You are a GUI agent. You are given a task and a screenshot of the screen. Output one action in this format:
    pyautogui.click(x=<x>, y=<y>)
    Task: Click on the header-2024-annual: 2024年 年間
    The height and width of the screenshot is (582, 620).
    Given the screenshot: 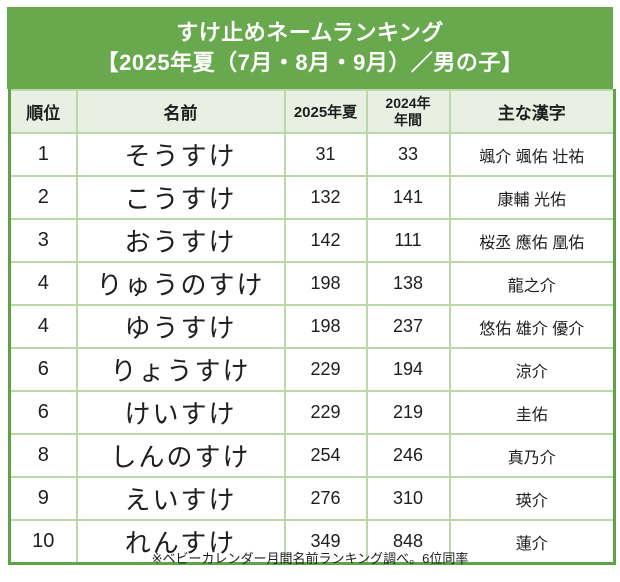 What is the action you would take?
    pyautogui.click(x=408, y=111)
    